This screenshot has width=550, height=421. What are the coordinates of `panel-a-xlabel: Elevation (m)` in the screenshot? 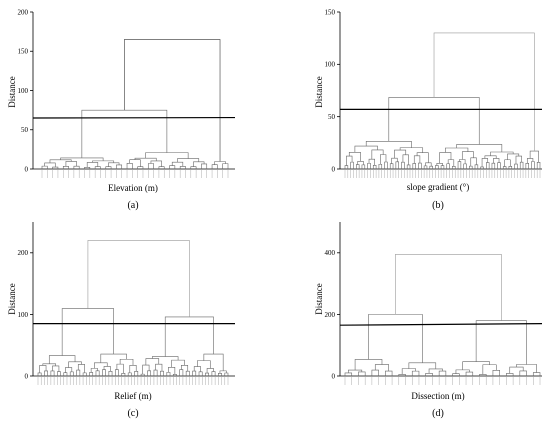 It's located at (133, 188).